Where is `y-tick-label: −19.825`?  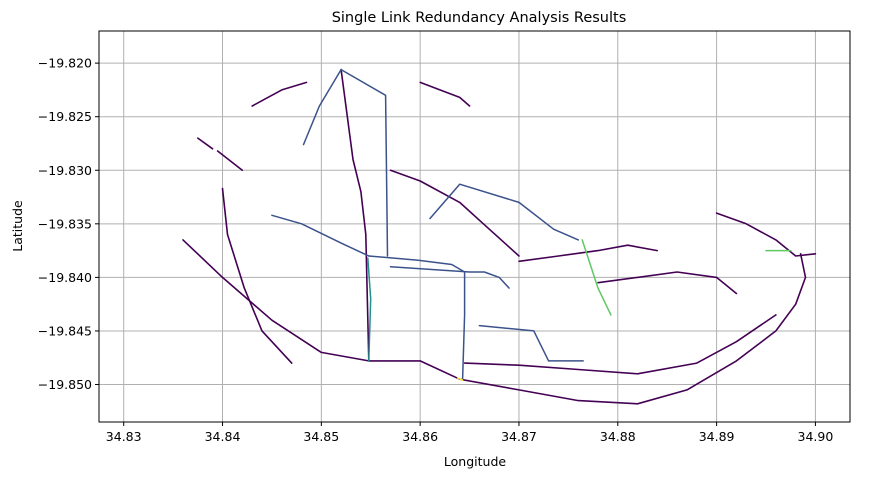
y-tick-label: −19.825 is located at coordinates (65, 116).